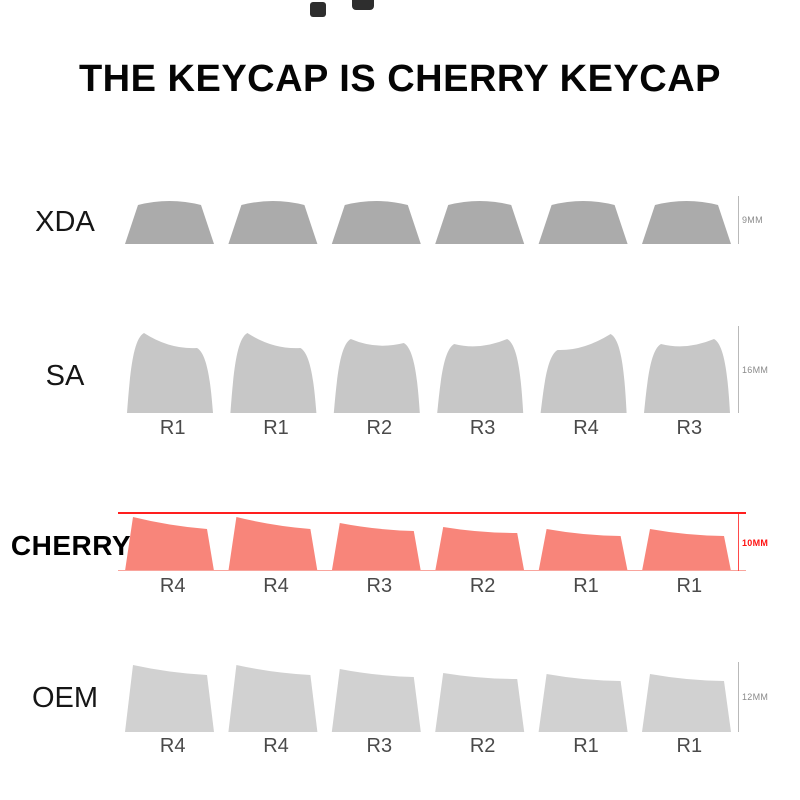  What do you see at coordinates (71, 545) in the screenshot?
I see `profile-name-cherry: CHERRY` at bounding box center [71, 545].